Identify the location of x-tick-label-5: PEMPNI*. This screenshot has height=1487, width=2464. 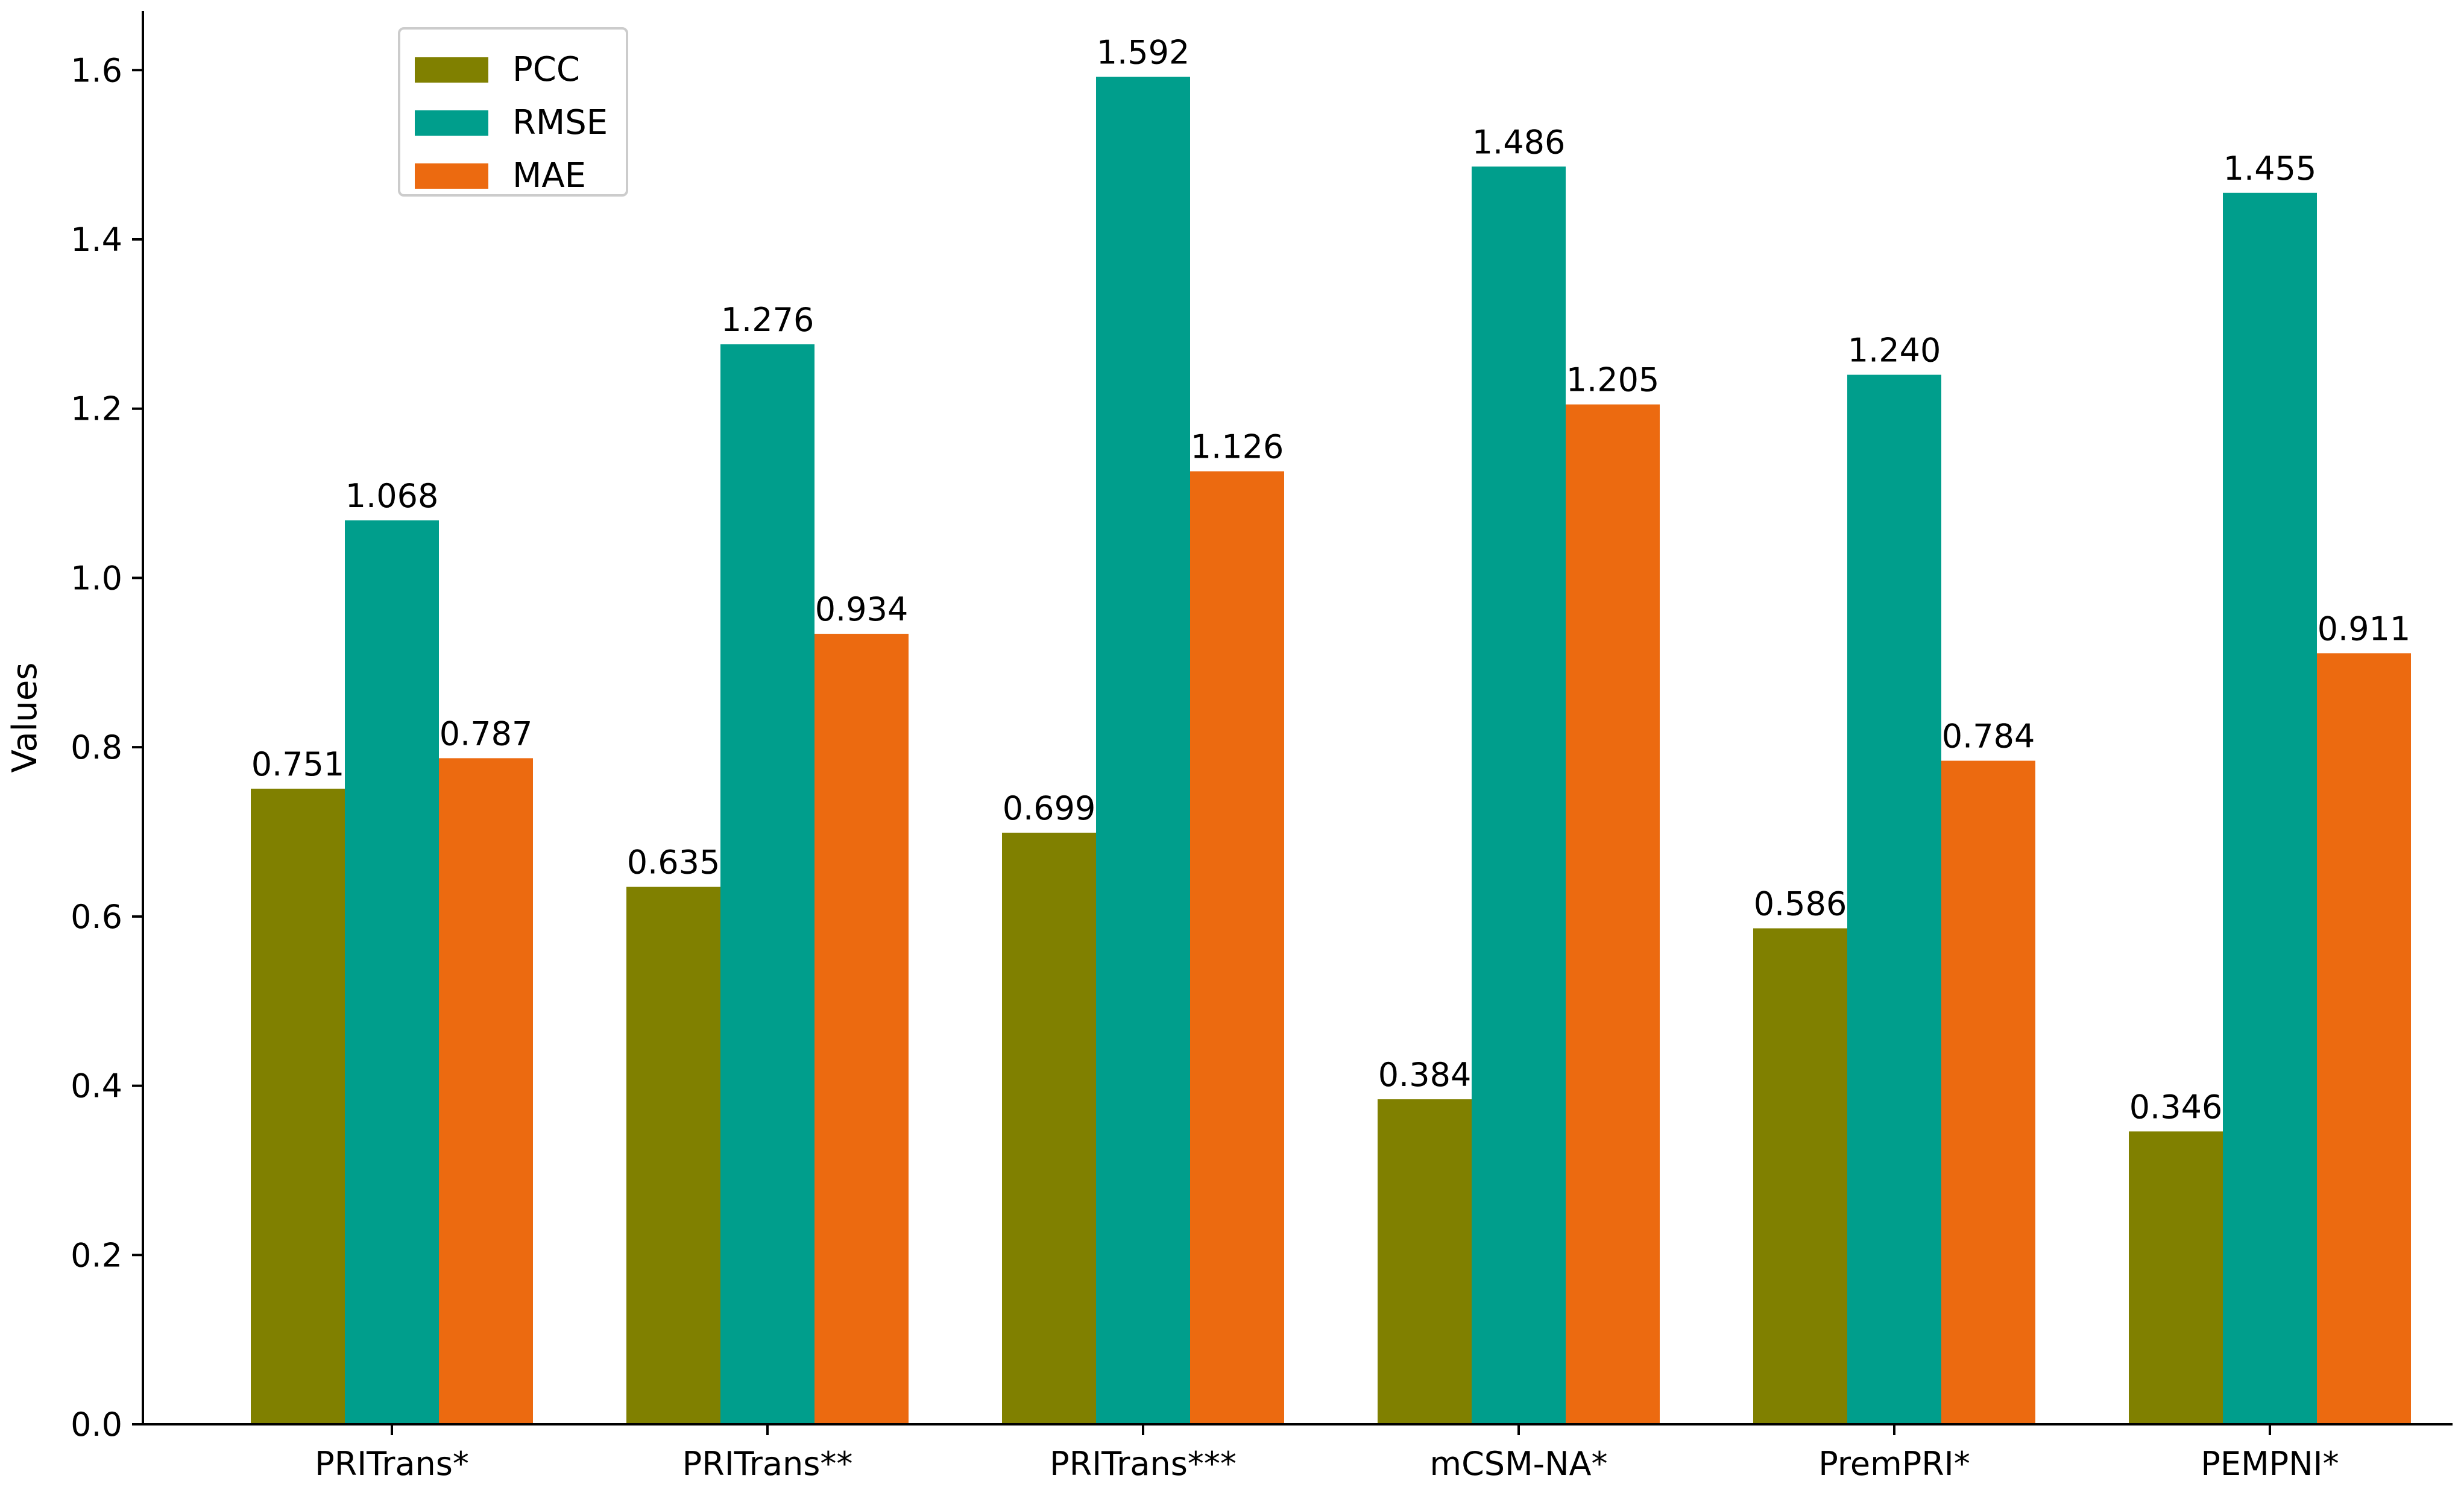
(2270, 1464).